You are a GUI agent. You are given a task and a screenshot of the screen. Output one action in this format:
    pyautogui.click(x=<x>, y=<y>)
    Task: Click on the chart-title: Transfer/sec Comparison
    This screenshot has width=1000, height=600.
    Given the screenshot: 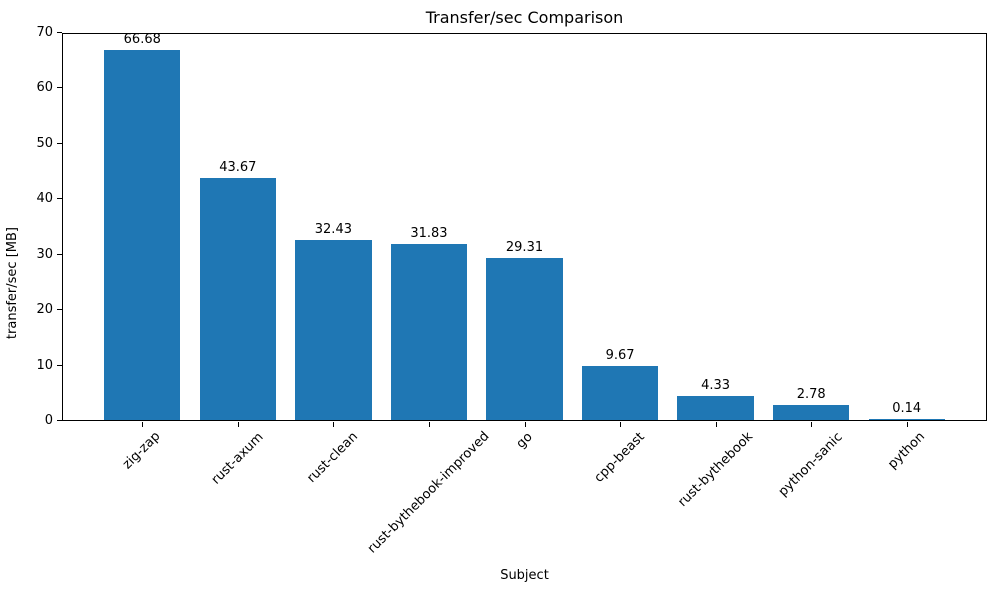 What is the action you would take?
    pyautogui.click(x=524, y=17)
    